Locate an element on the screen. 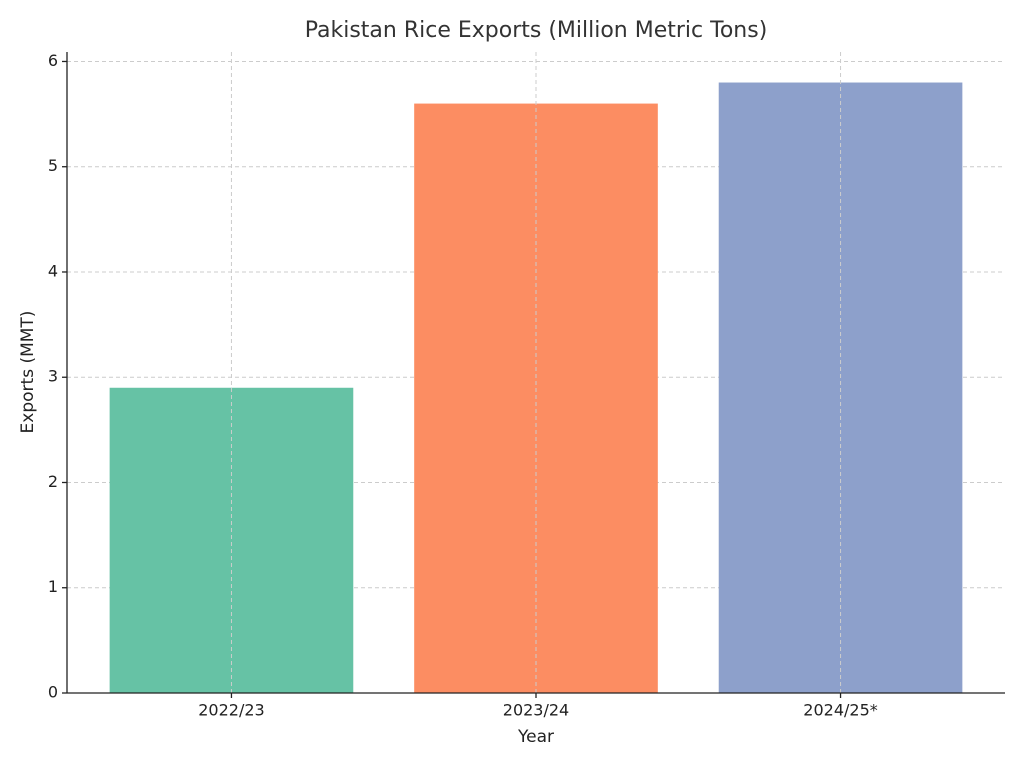 The width and height of the screenshot is (1024, 768). y-tick-label: 6 is located at coordinates (53, 60).